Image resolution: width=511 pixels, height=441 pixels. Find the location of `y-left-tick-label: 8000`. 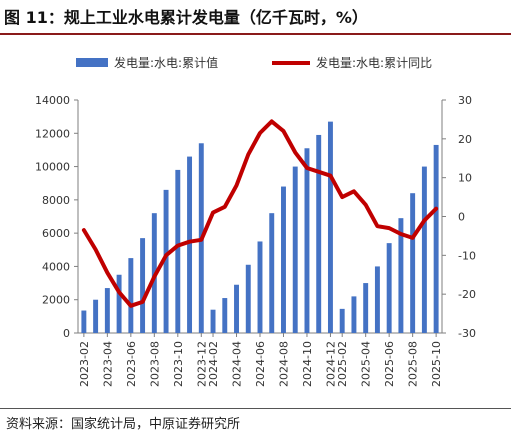

y-left-tick-label: 8000 is located at coordinates (56, 200).